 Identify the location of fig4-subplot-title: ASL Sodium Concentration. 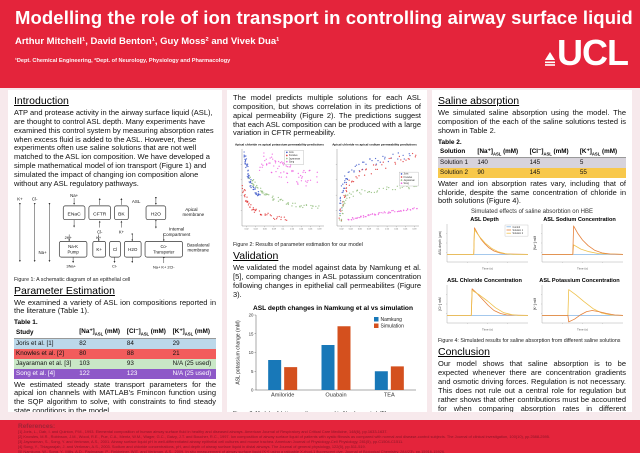
(579, 220).